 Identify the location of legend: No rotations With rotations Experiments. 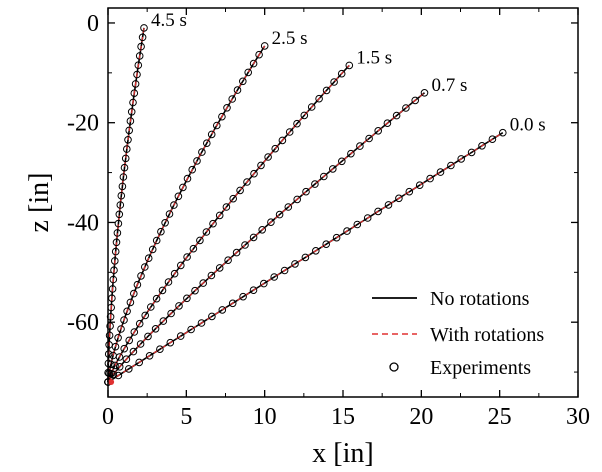
(458, 333).